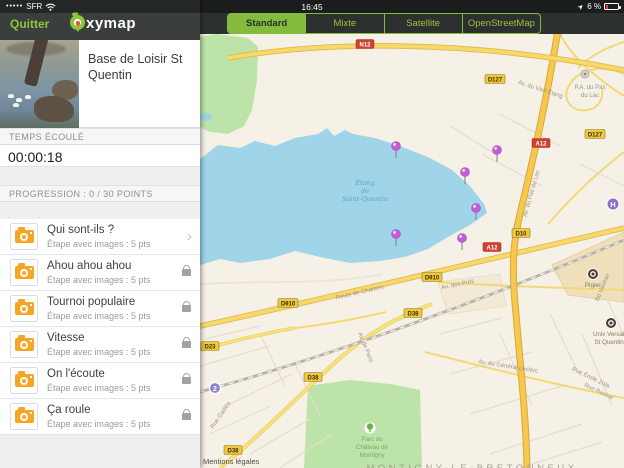  I want to click on stage-title: On l'écoute, so click(76, 374).